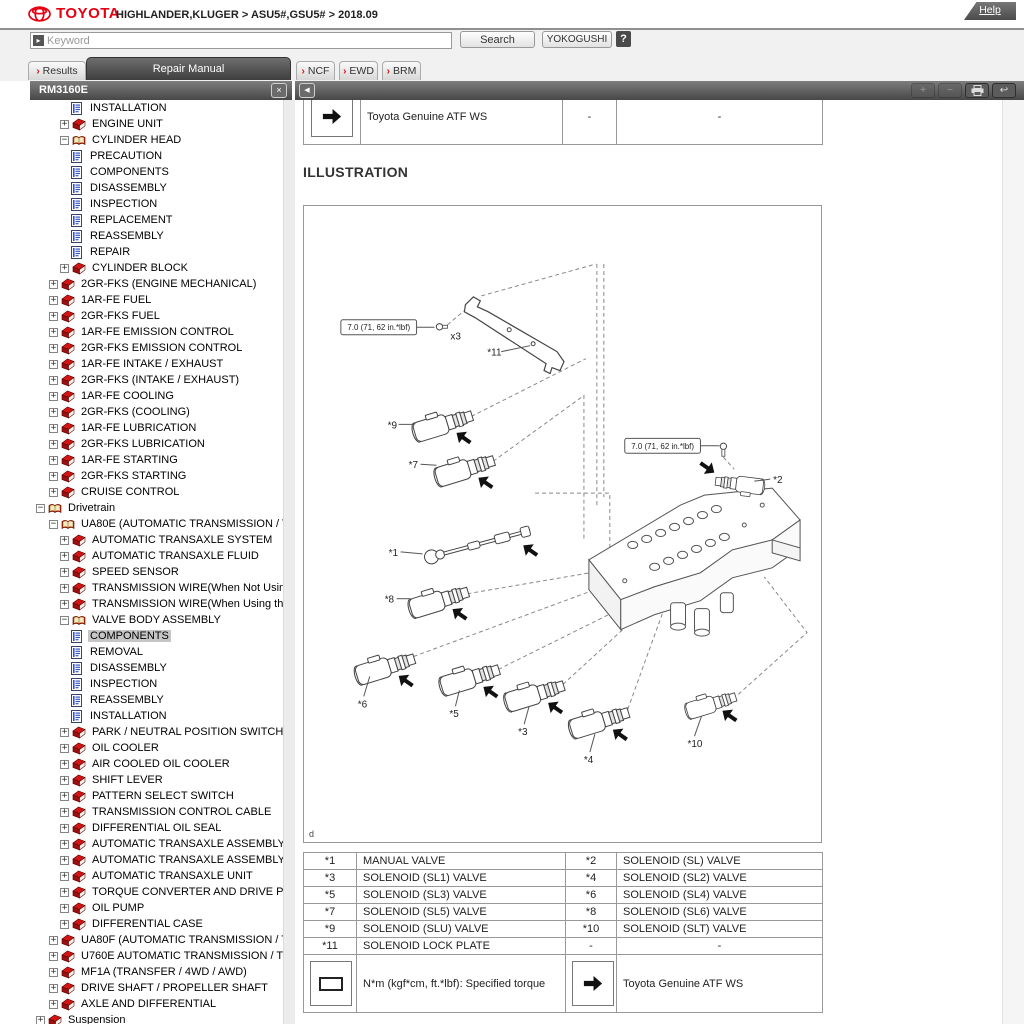 This screenshot has width=1024, height=1024. I want to click on zoom-out-button: −, so click(950, 90).